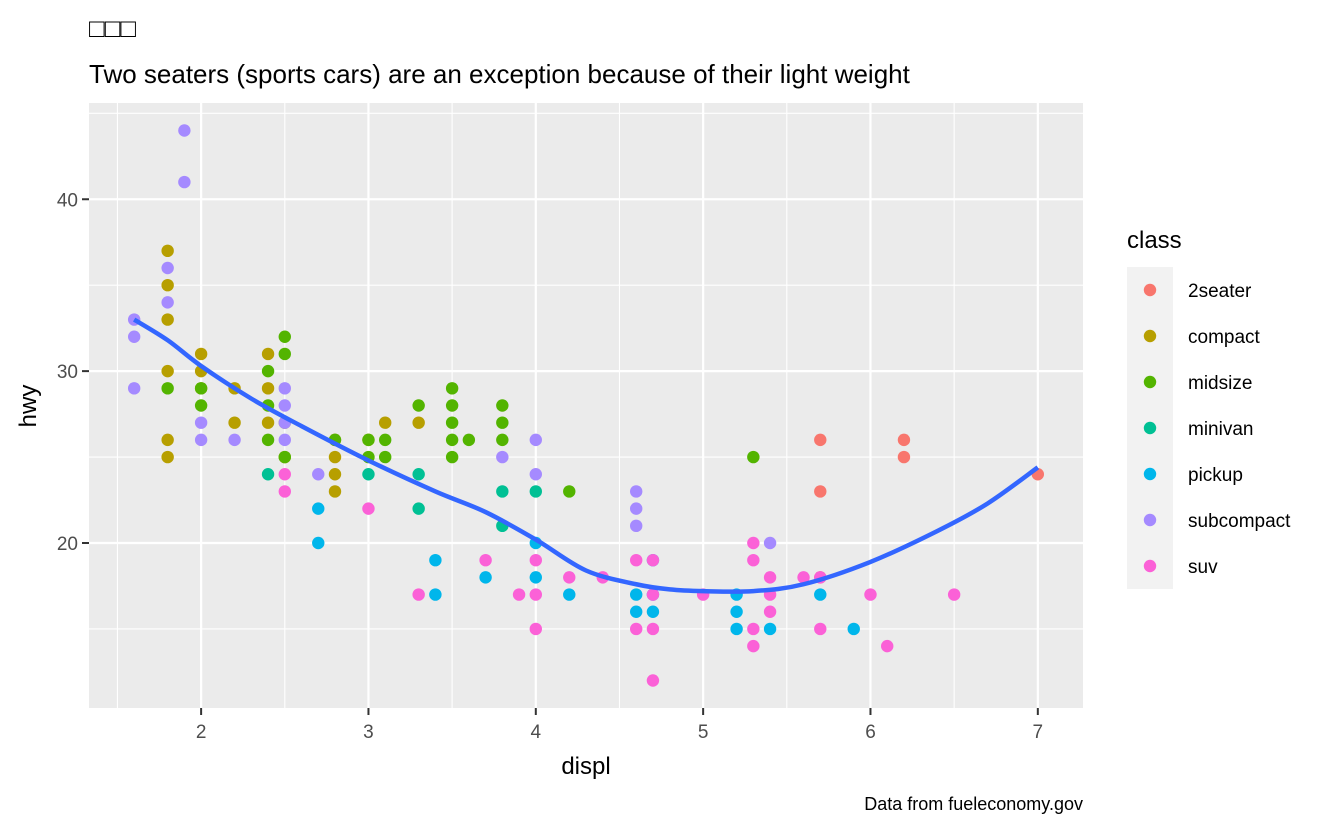 The width and height of the screenshot is (1344, 830). I want to click on x-tick-label: 2, so click(201, 732).